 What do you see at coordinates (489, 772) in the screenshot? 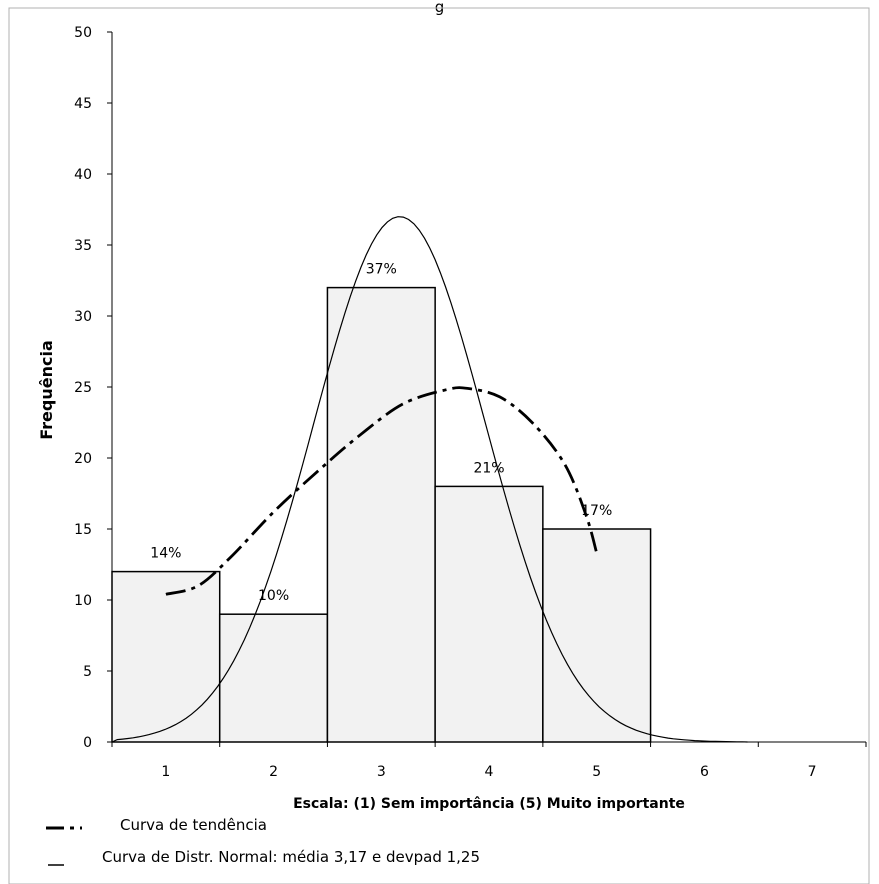
I see `x-tick-label-4: 4` at bounding box center [489, 772].